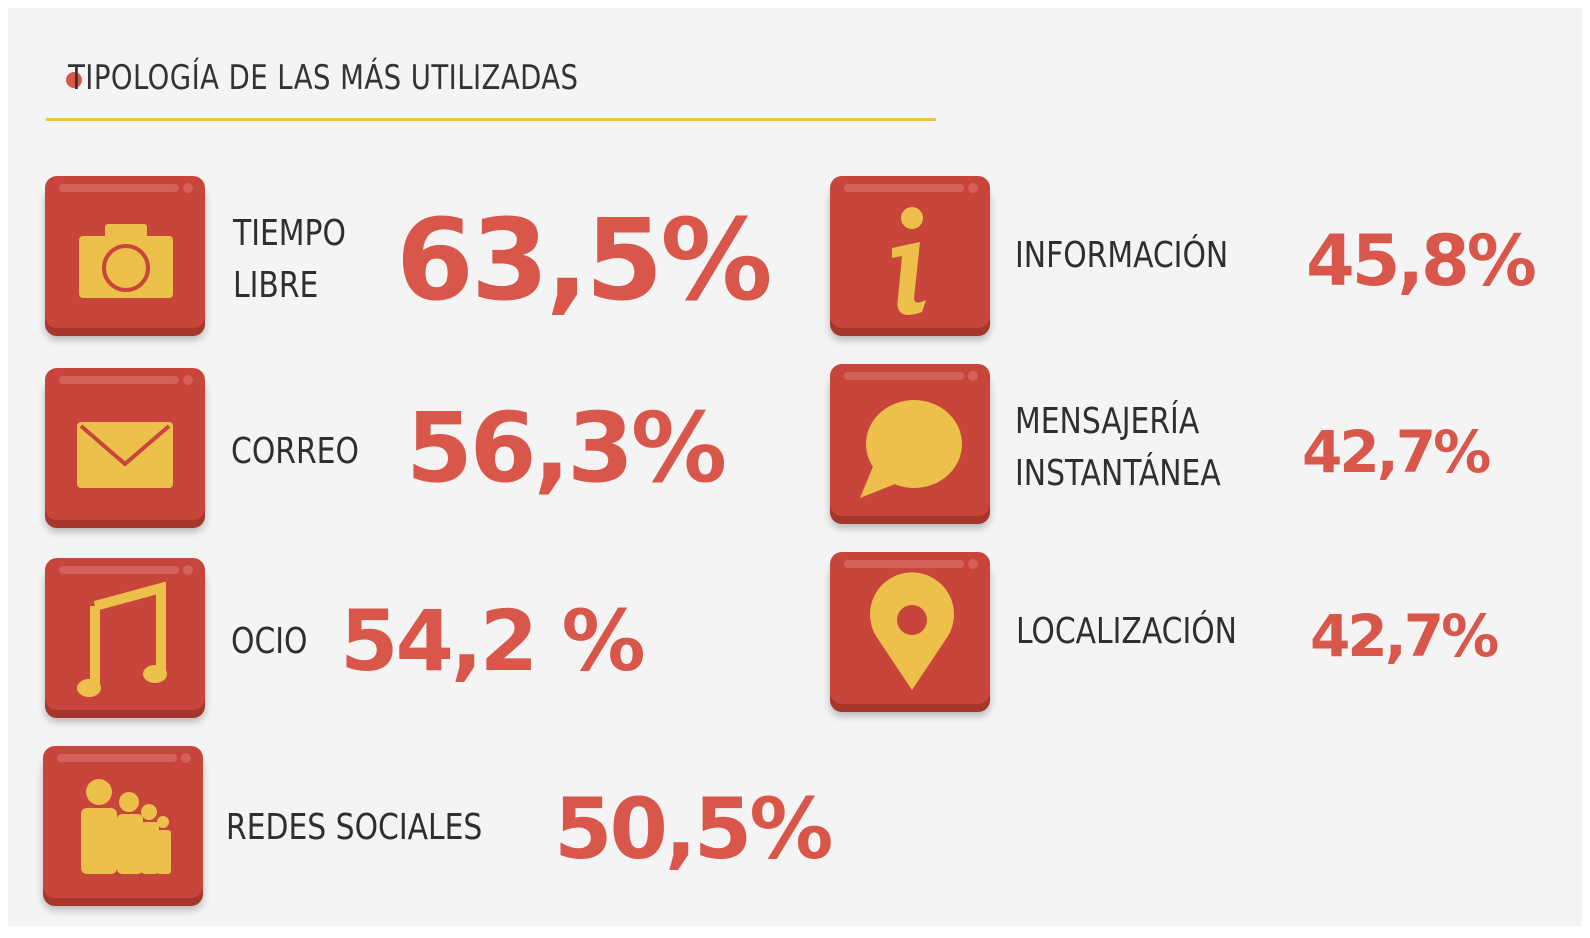 The image size is (1590, 938). Describe the element at coordinates (493, 641) in the screenshot. I see `item-value: 54,2 %` at that location.